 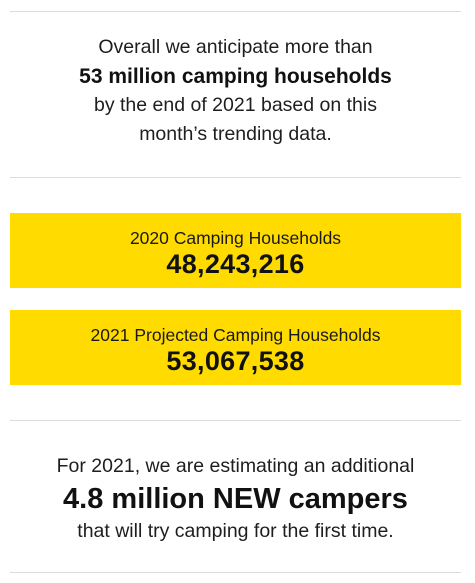 What do you see at coordinates (235, 572) in the screenshot?
I see `bottom-divider` at bounding box center [235, 572].